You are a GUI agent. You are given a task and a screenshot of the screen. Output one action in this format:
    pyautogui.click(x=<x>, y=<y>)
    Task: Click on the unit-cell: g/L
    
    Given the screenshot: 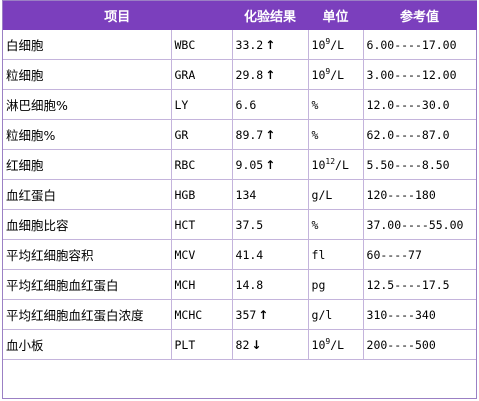 What is the action you would take?
    pyautogui.click(x=335, y=194)
    